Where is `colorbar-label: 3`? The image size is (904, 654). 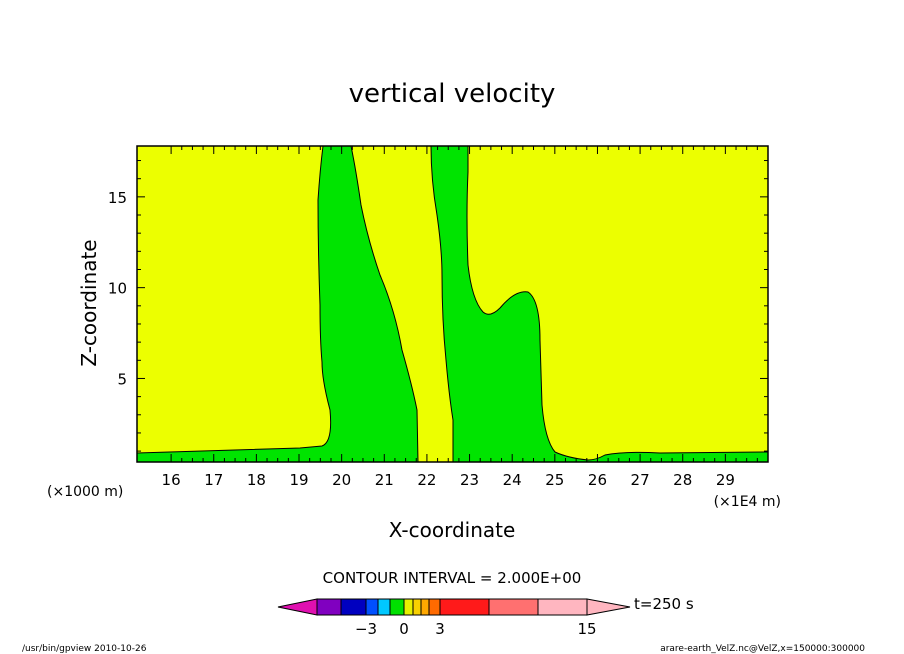
colorbar-label: 3 is located at coordinates (440, 629).